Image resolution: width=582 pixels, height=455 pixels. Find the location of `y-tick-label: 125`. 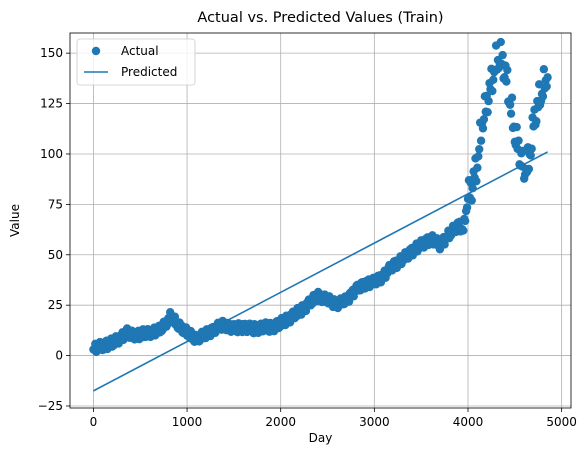

y-tick-label: 125 is located at coordinates (51, 104).